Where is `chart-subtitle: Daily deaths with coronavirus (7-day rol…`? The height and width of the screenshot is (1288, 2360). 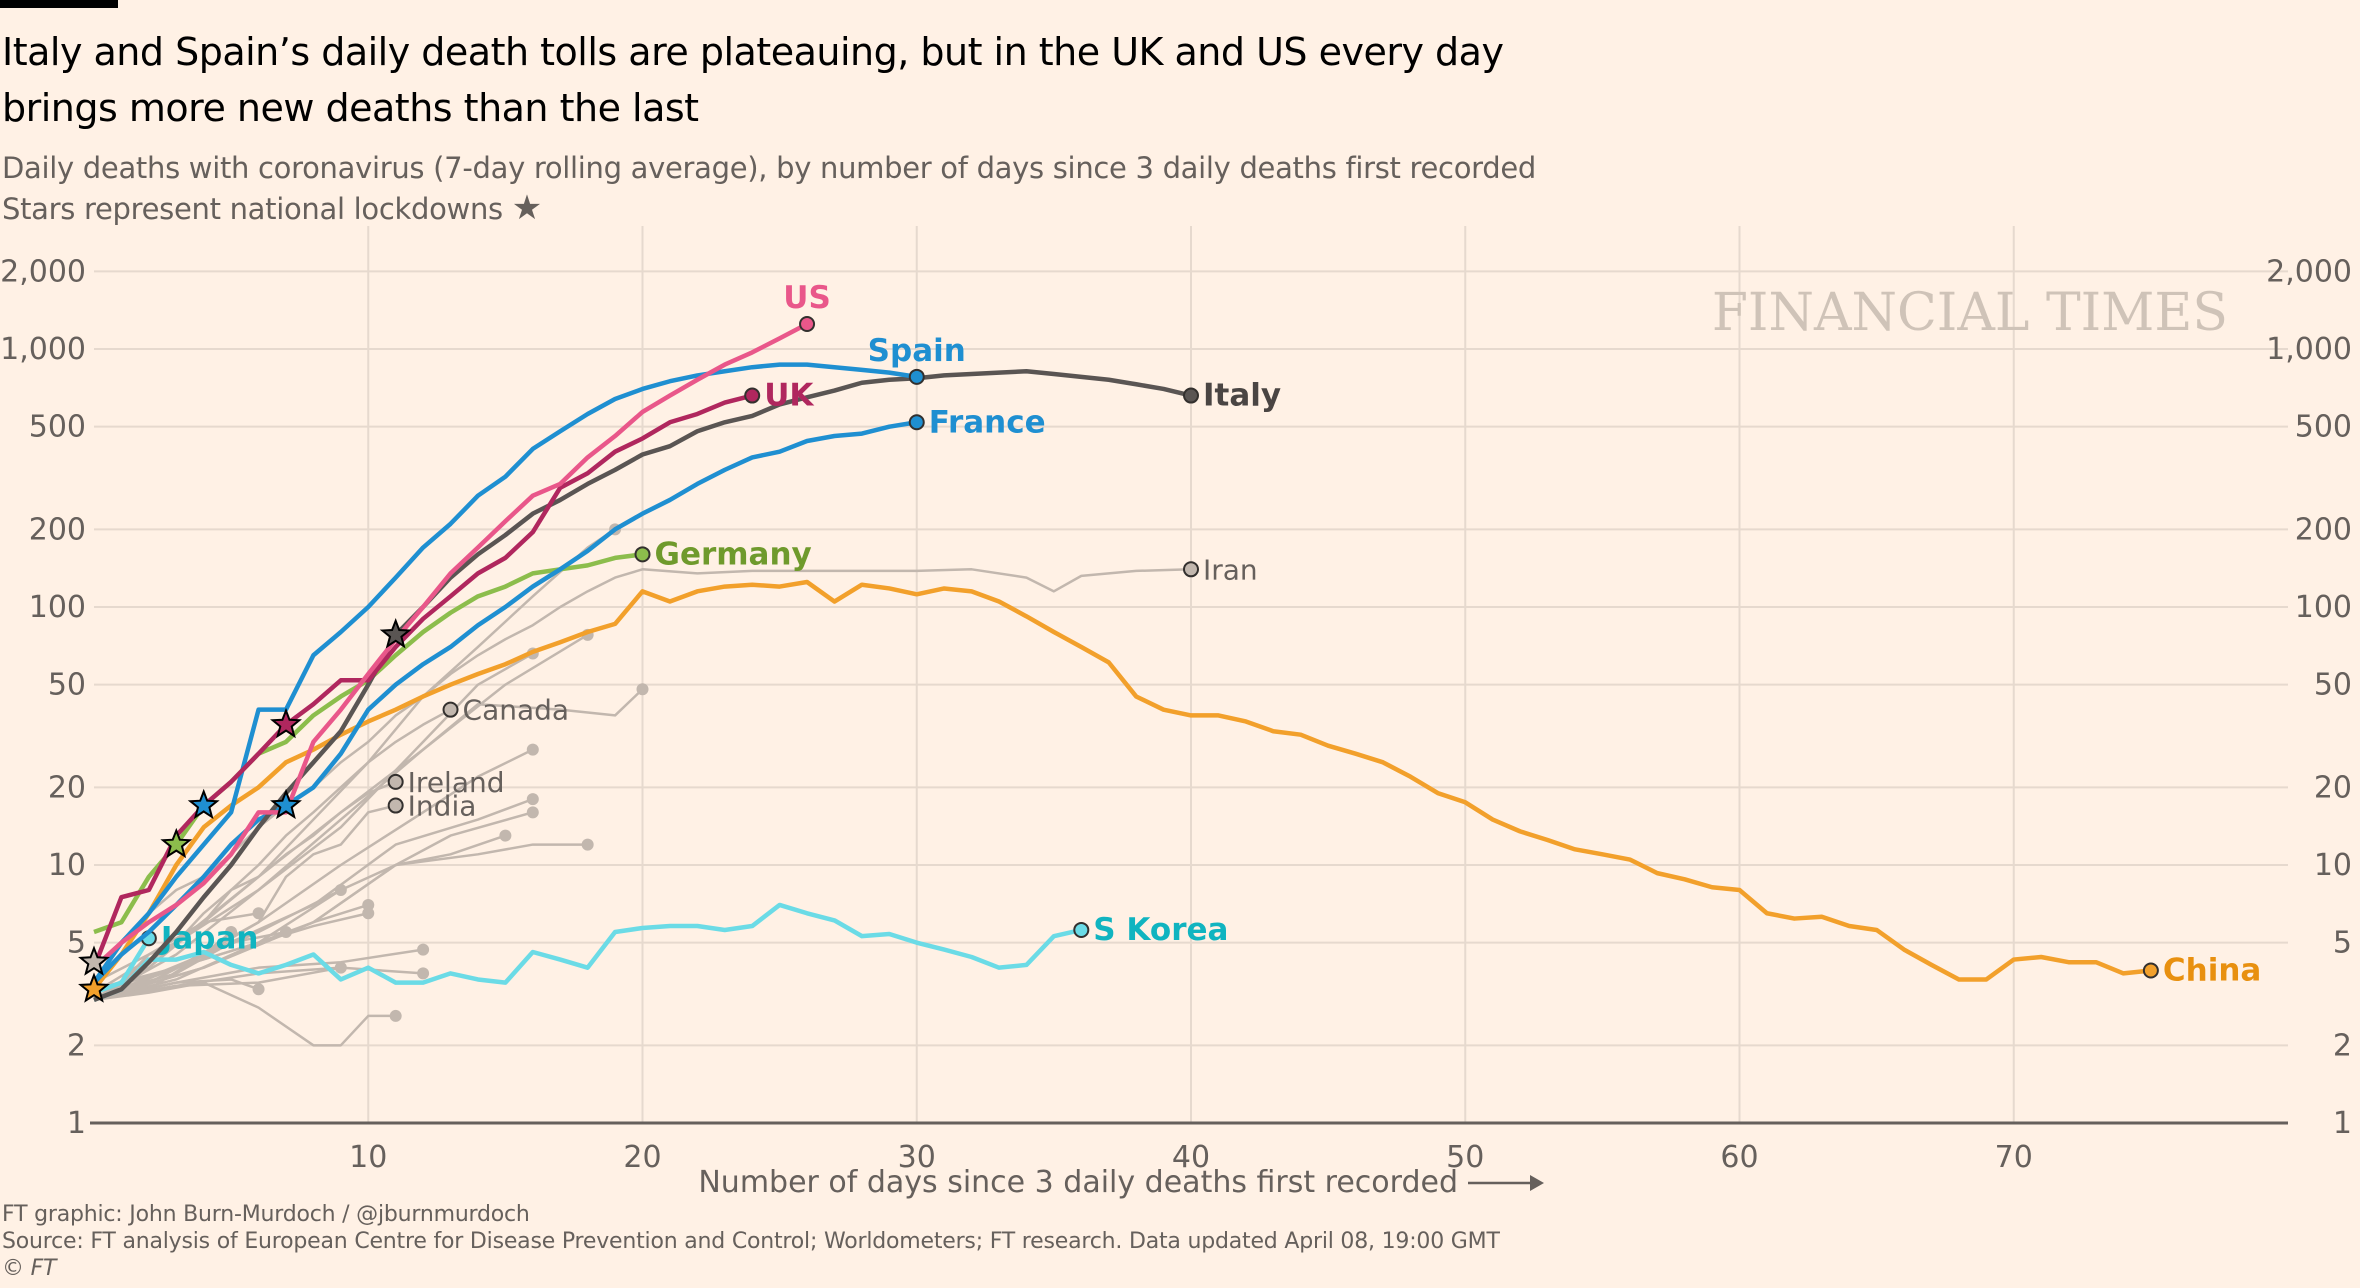 chart-subtitle: Daily deaths with coronavirus (7-day rol… is located at coordinates (769, 168).